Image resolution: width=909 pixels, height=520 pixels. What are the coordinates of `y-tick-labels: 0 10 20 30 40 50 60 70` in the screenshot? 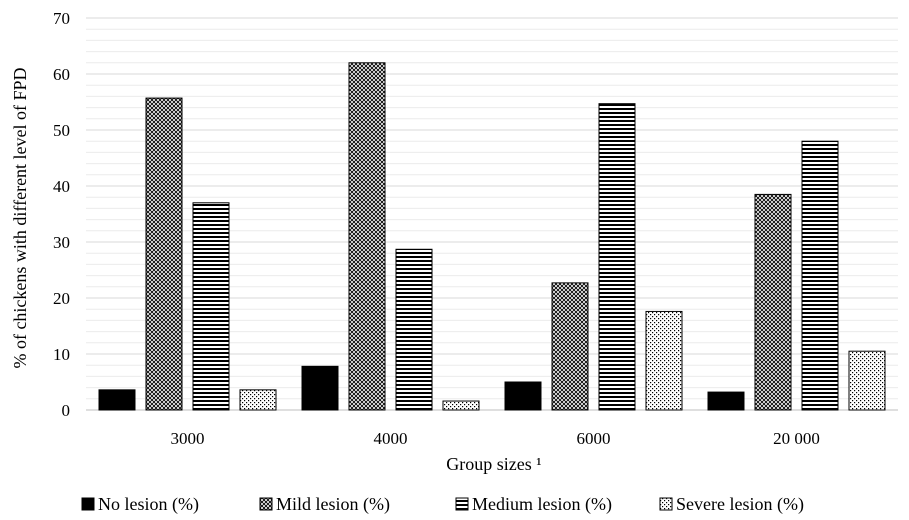 It's located at (61, 214).